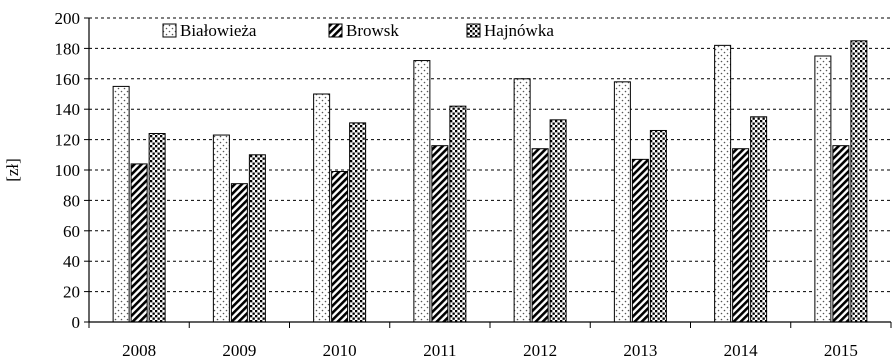 The image size is (893, 363). I want to click on y-axis-title: [zł], so click(12, 170).